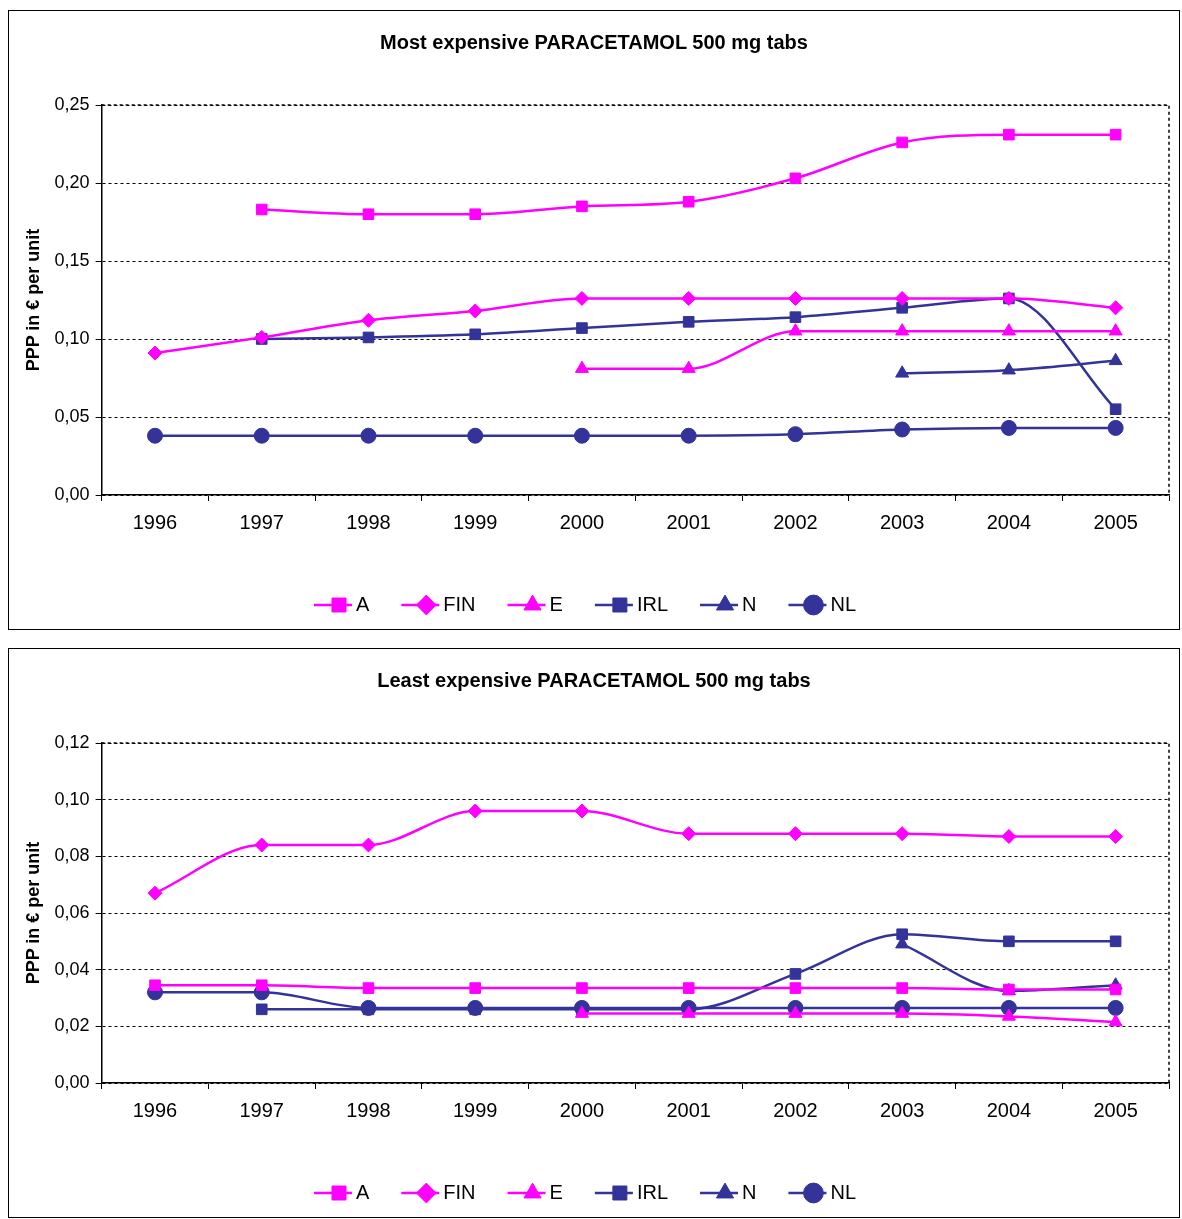 The width and height of the screenshot is (1182, 1219). I want to click on y-tick-label: 0,05, so click(72, 415).